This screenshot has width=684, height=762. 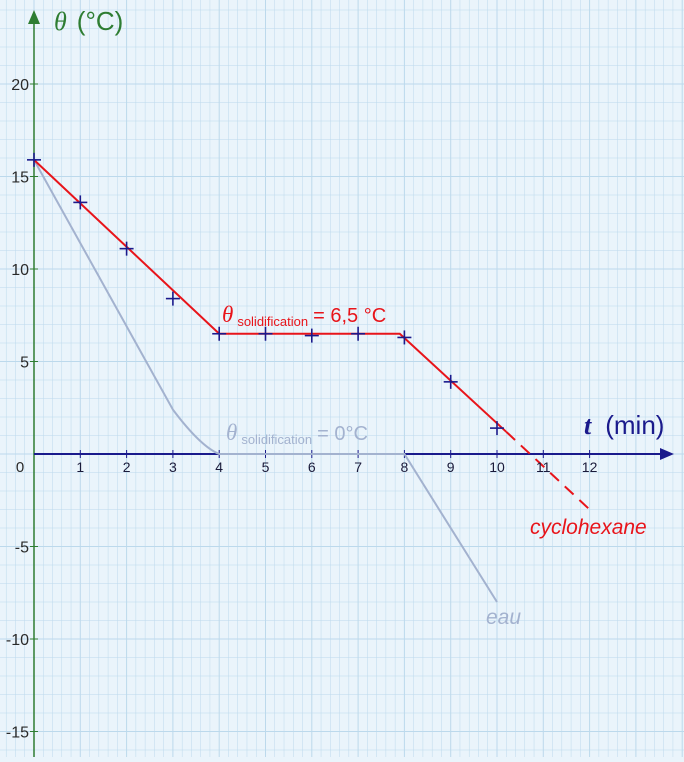 I want to click on x-tick-label: 5, so click(x=266, y=467).